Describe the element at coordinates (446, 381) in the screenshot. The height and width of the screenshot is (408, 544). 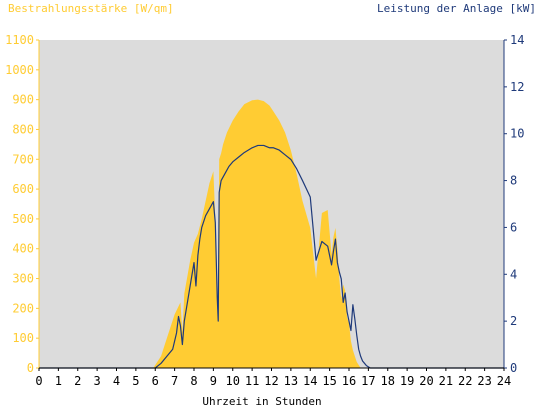
I see `x-tick-label: 21` at that location.